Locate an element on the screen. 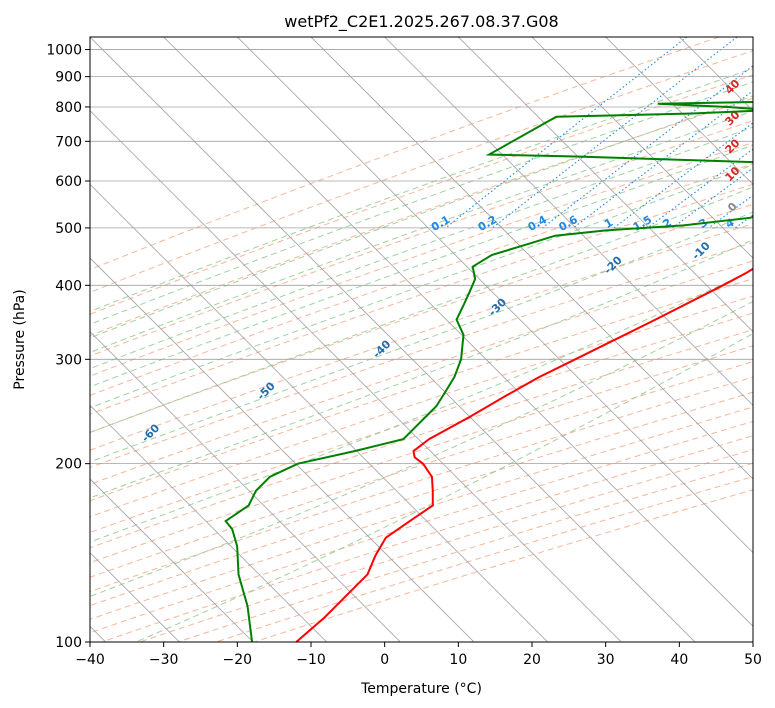  chart-title: wetPf2_C2E1.2025.267.08.37.G08 is located at coordinates (421, 22).